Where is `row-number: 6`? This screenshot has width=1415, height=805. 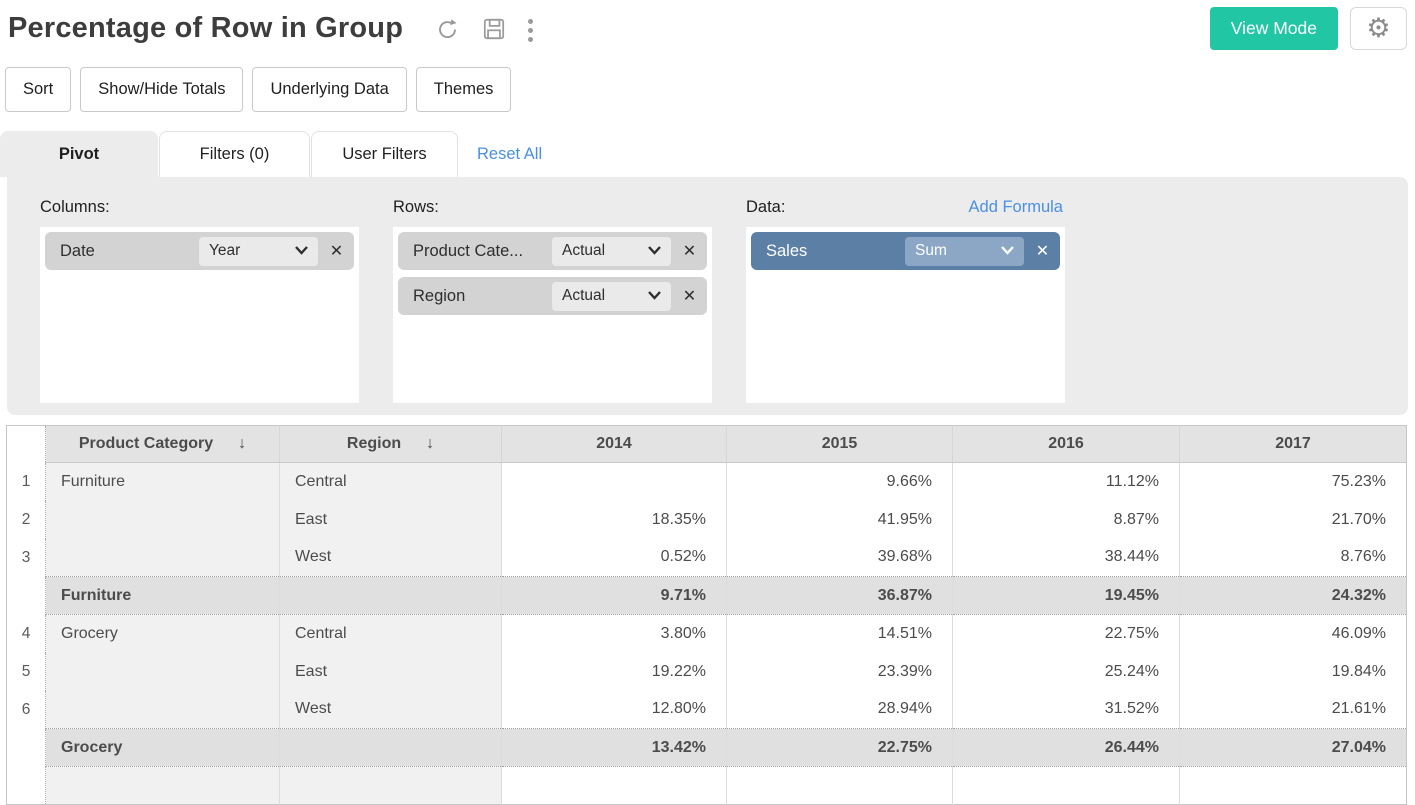 row-number: 6 is located at coordinates (26, 709).